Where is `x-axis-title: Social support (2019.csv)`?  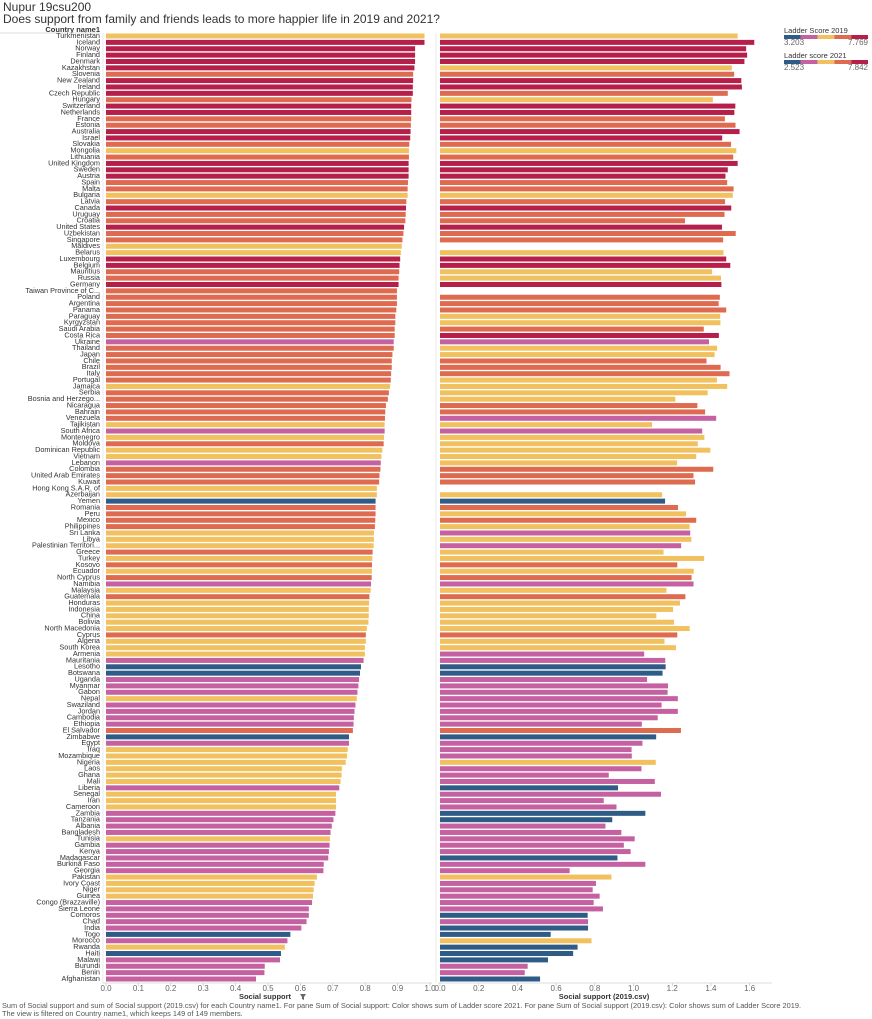 x-axis-title: Social support (2019.csv) is located at coordinates (604, 996).